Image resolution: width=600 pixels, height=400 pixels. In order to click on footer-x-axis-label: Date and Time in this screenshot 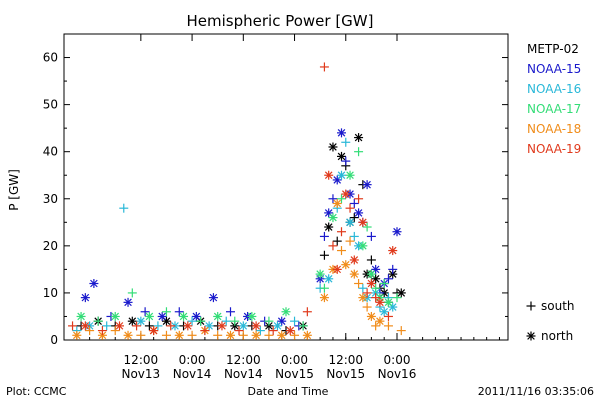, I will do `click(288, 391)`.